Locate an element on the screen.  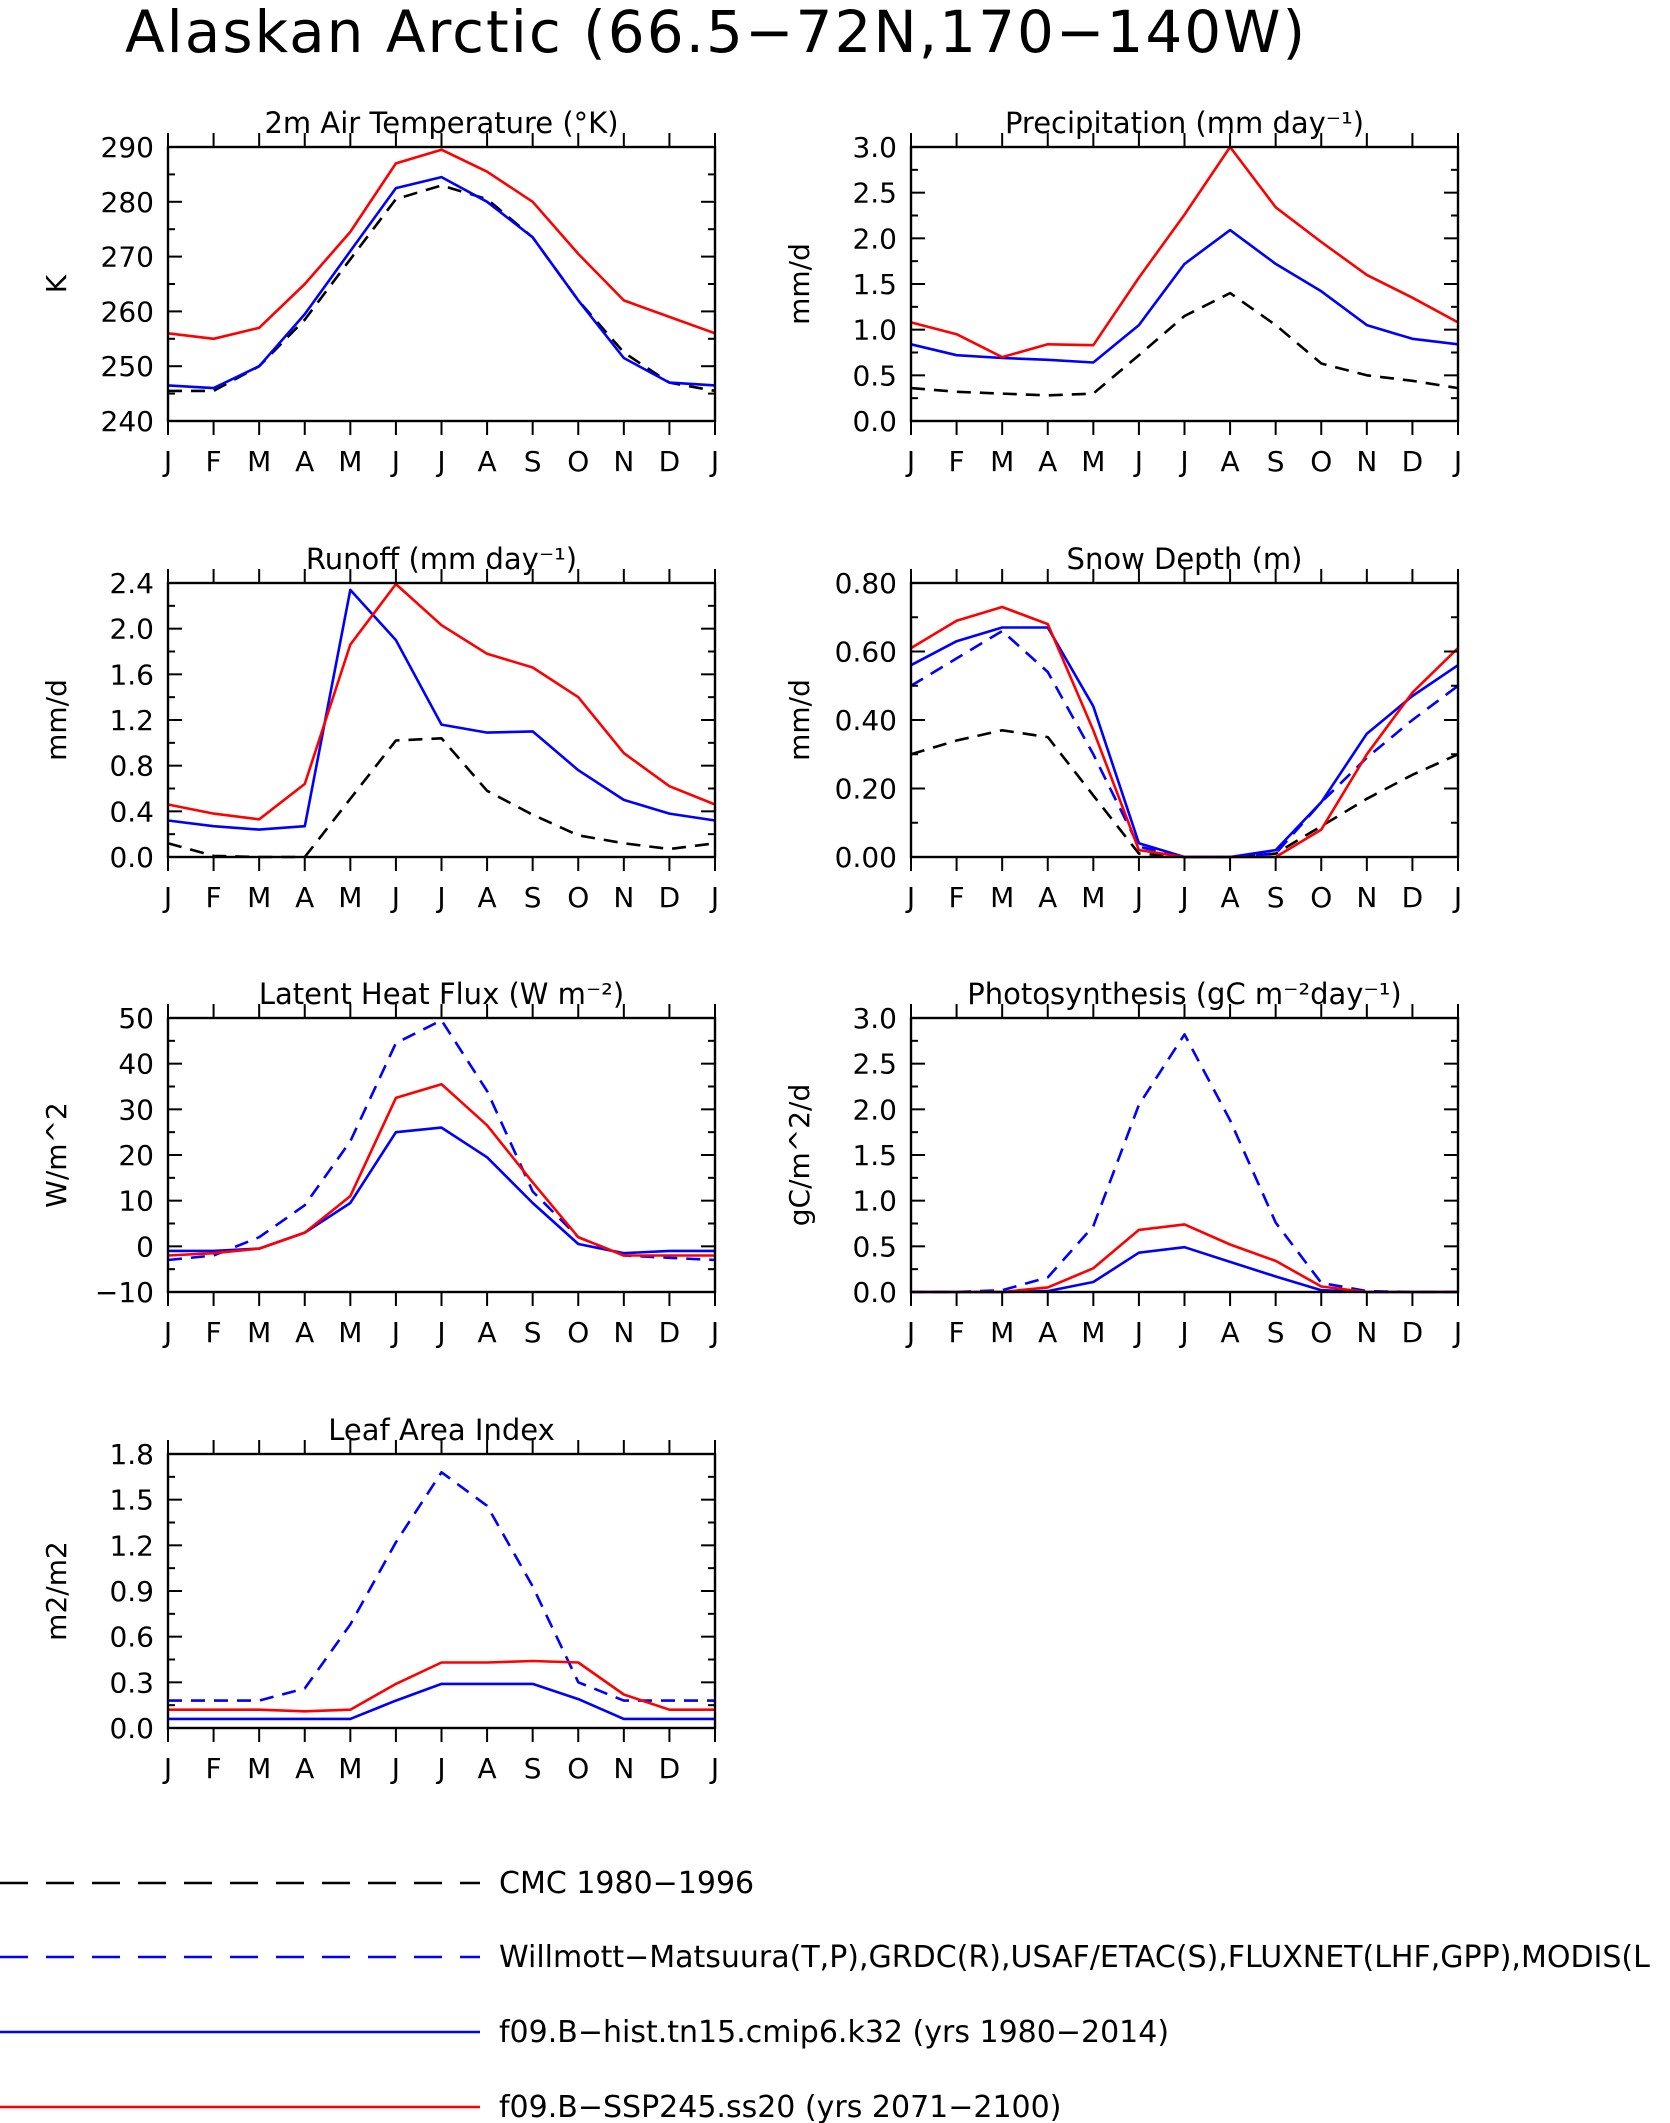
y-tick-label: 0.40 is located at coordinates (866, 720).